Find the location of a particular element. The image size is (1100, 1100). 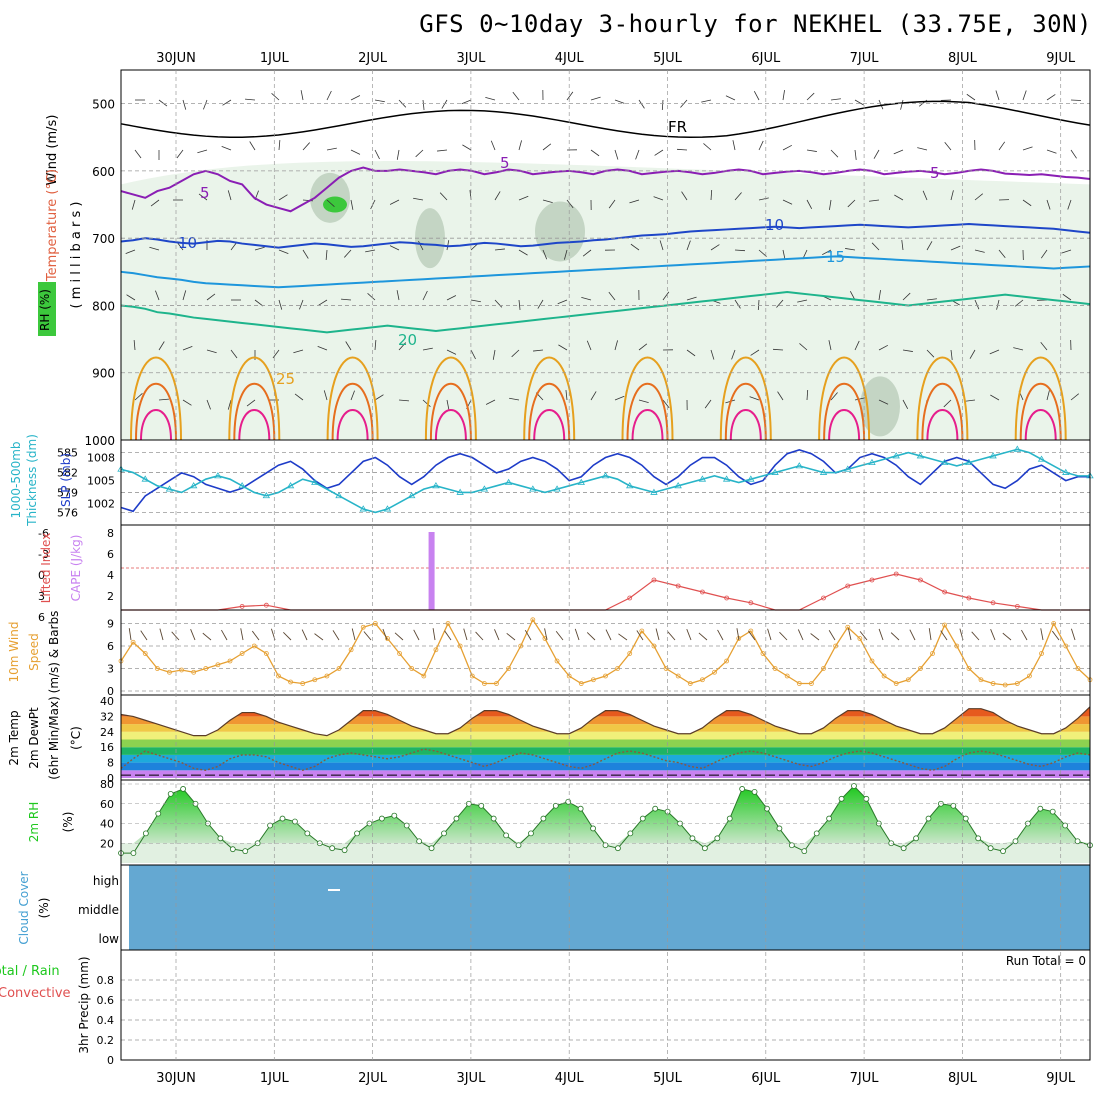

rh-tick-label: 20 is located at coordinates (107, 843).